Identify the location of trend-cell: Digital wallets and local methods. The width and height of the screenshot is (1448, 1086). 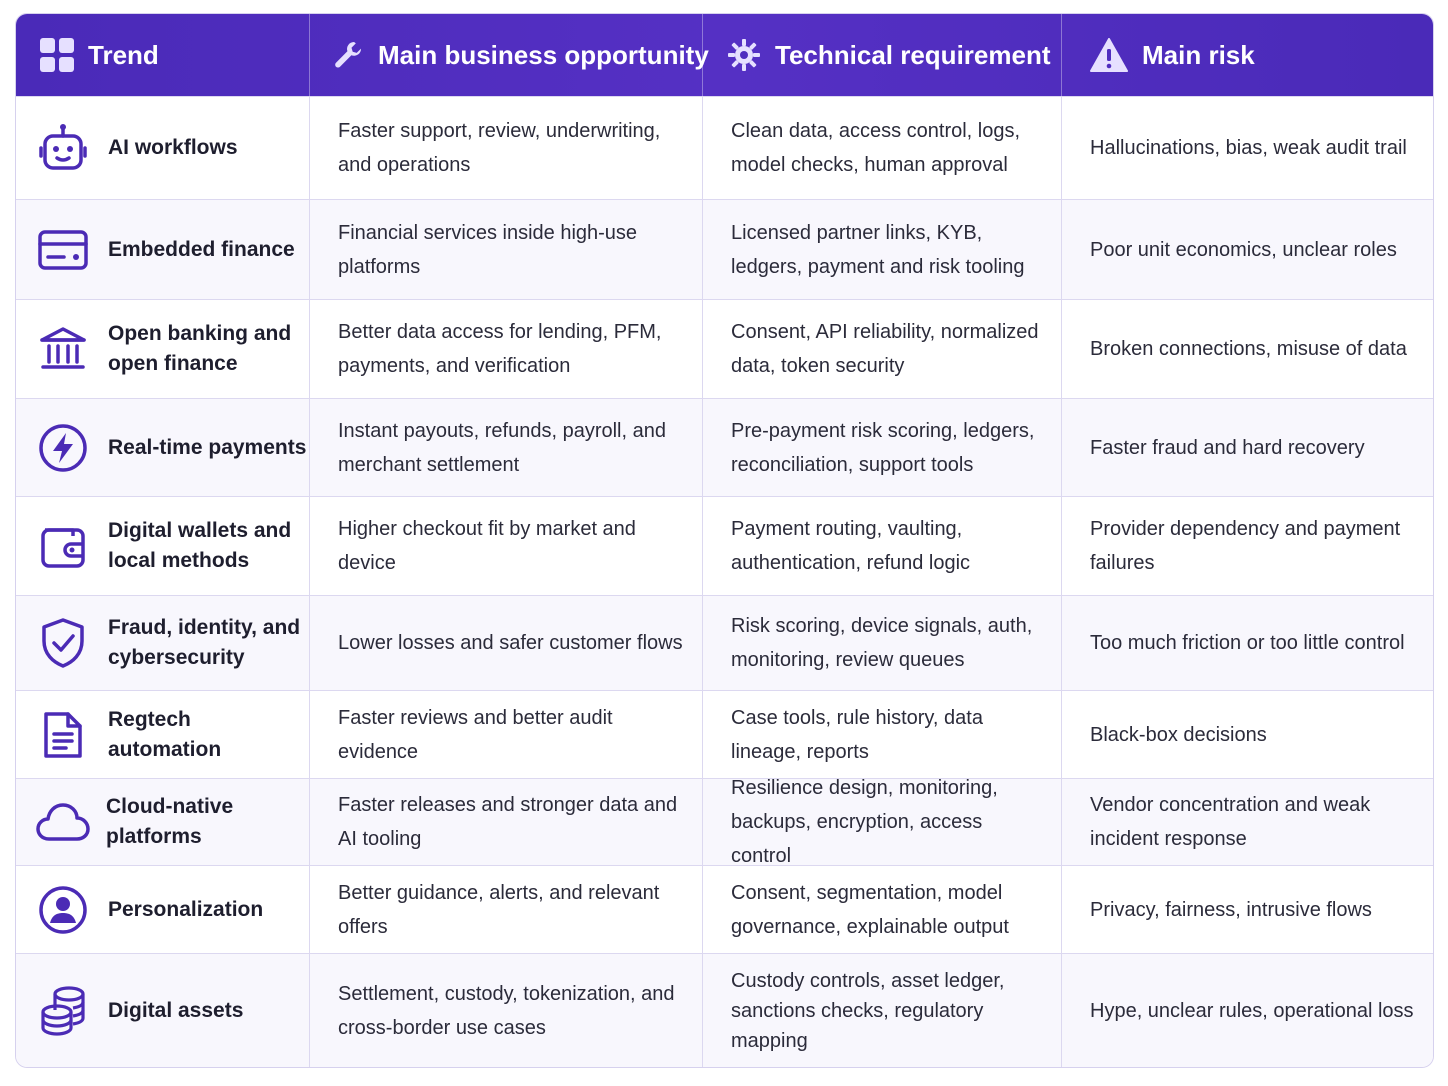
(162, 546).